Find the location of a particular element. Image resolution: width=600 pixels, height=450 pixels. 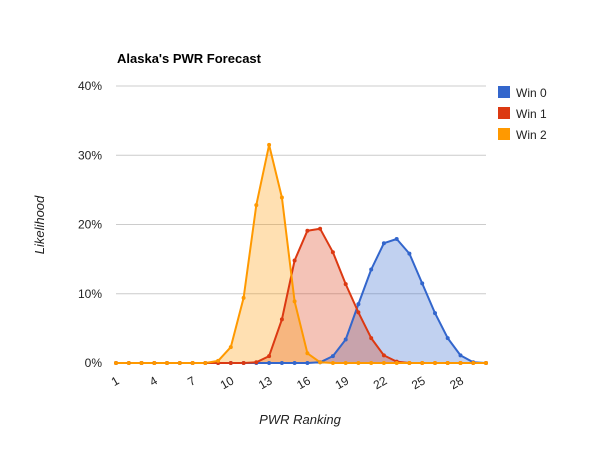

x-tick-label: 22 is located at coordinates (380, 382).